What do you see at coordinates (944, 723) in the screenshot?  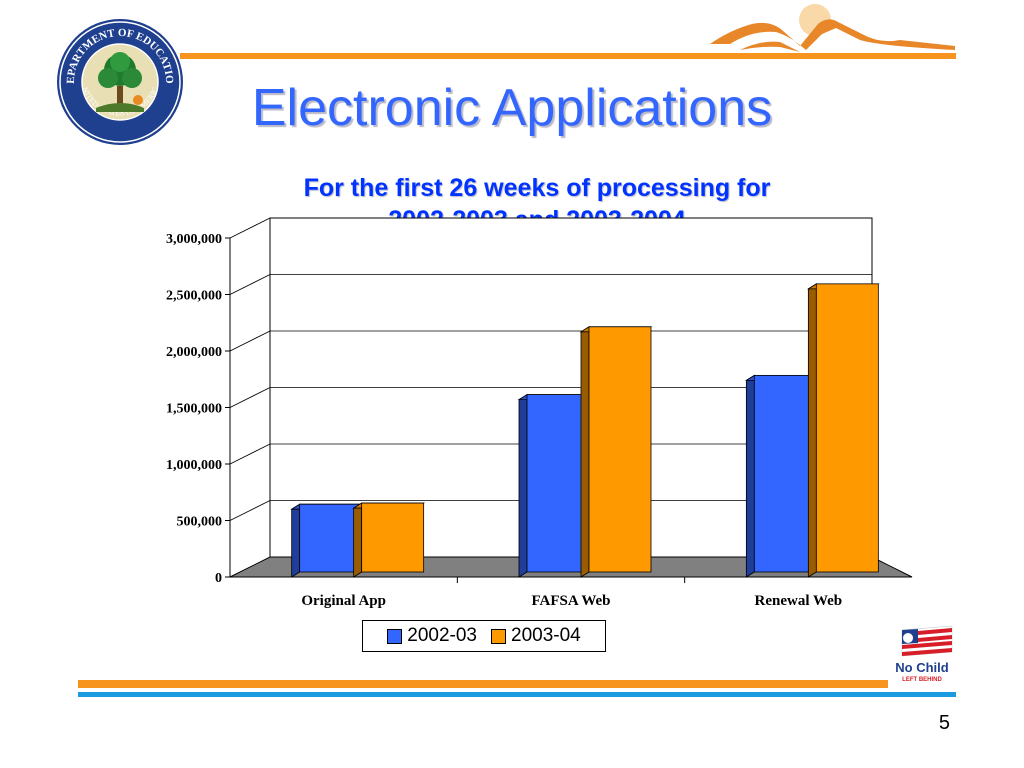 I see `page-number: 5` at bounding box center [944, 723].